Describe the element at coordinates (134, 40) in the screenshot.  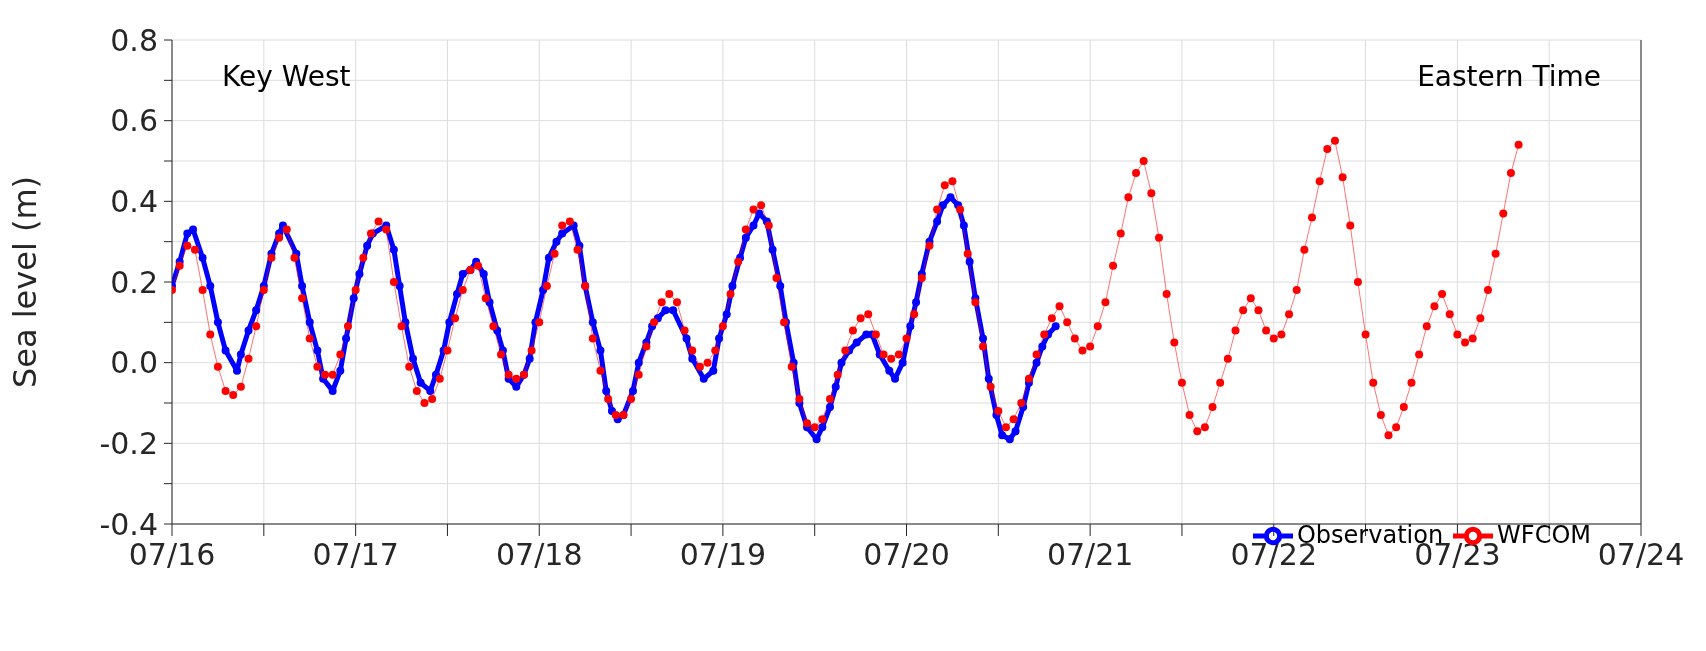
I see `y-tick-label: 0.8` at that location.